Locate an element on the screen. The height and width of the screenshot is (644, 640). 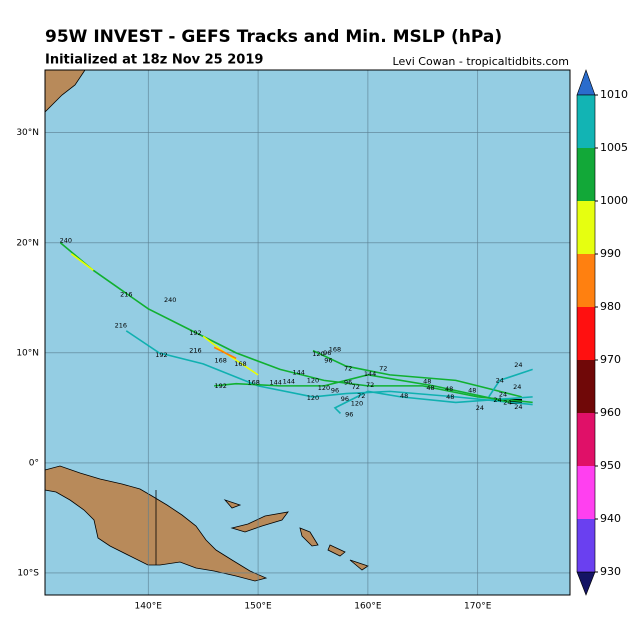
new-britain is located at coordinates (259, 522).